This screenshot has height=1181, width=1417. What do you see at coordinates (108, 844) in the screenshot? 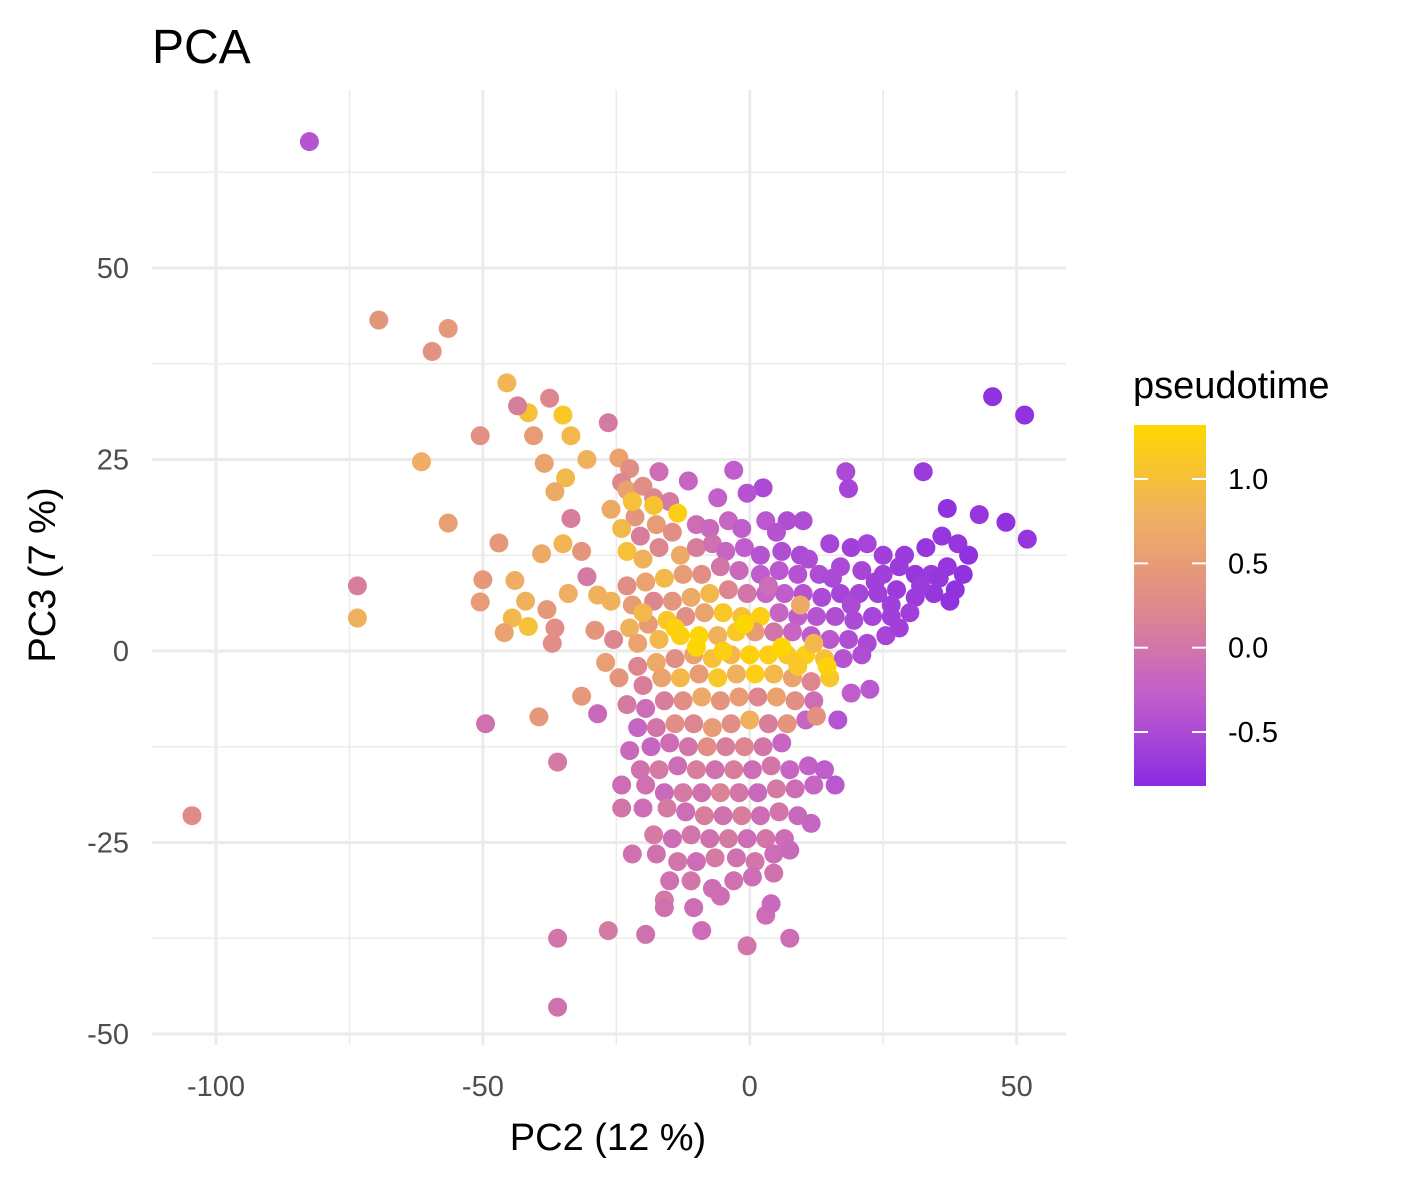
I see `y-tick-label: -25` at bounding box center [108, 844].